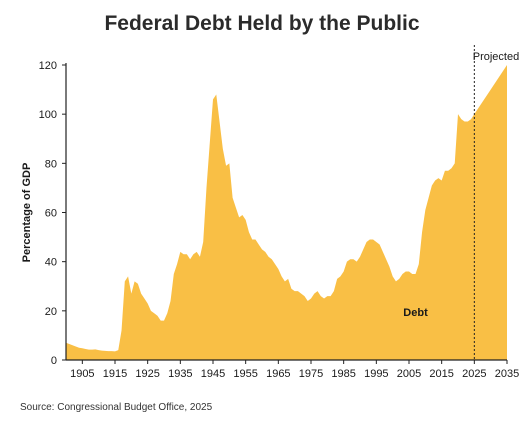  I want to click on y-axis-label: Percentage of GDP, so click(27, 213).